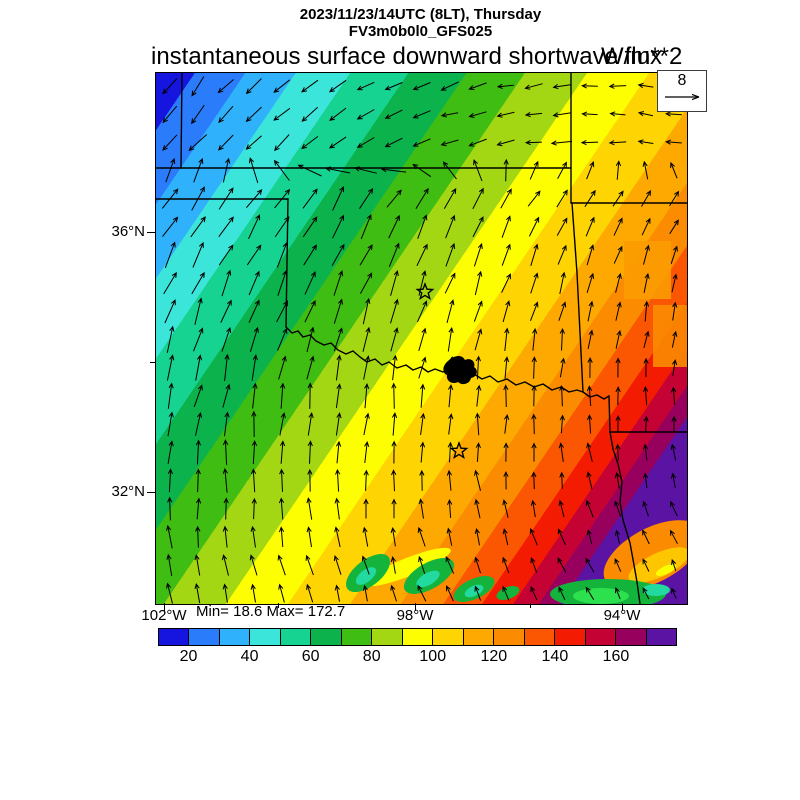 The height and width of the screenshot is (800, 800). What do you see at coordinates (188, 656) in the screenshot?
I see `colorbar-tick-label: 20` at bounding box center [188, 656].